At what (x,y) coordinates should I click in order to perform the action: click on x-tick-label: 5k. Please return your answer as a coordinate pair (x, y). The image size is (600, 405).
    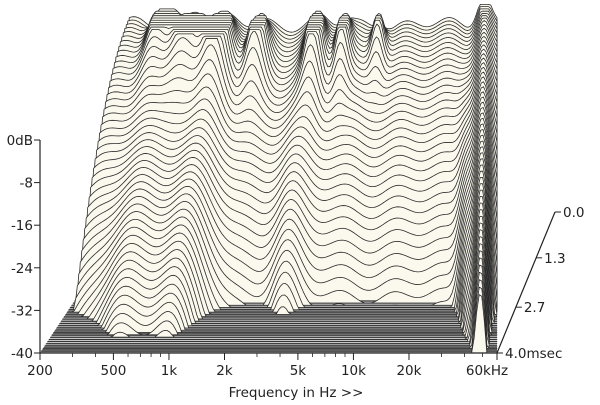
    Looking at the image, I should click on (298, 371).